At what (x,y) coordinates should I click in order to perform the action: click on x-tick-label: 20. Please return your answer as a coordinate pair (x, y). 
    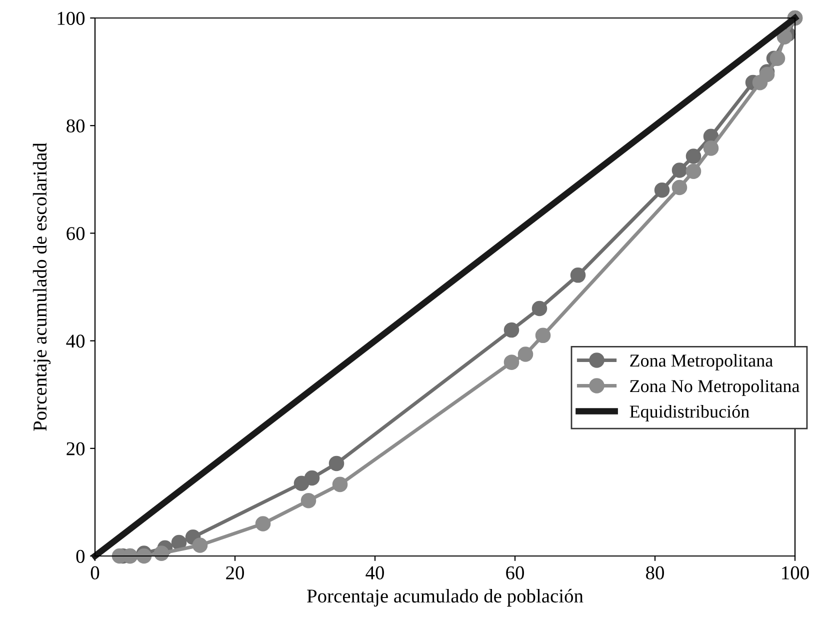
    Looking at the image, I should click on (235, 573).